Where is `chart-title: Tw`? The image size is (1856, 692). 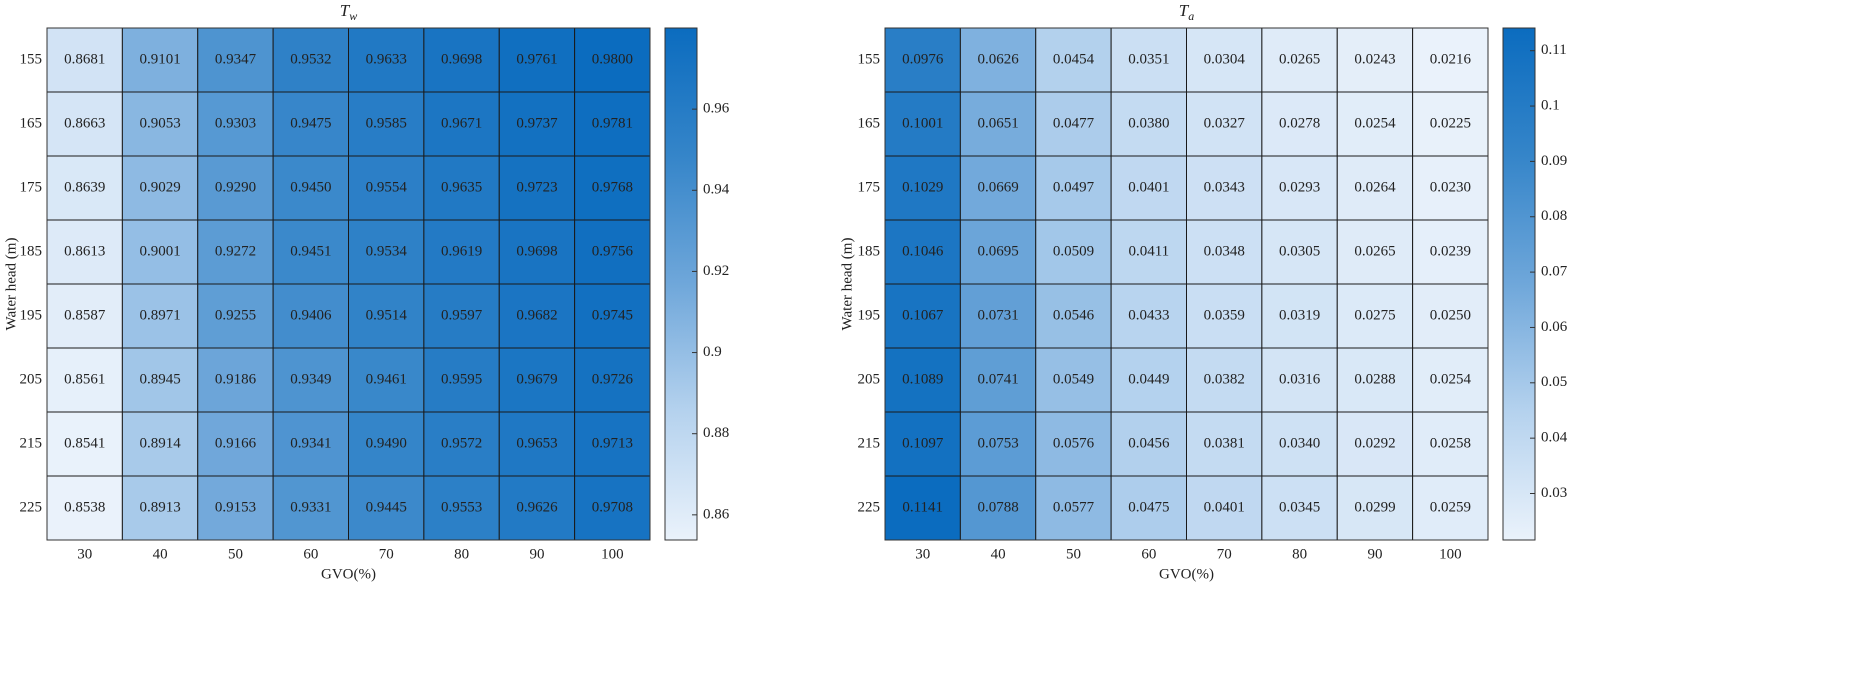 chart-title: Tw is located at coordinates (348, 12).